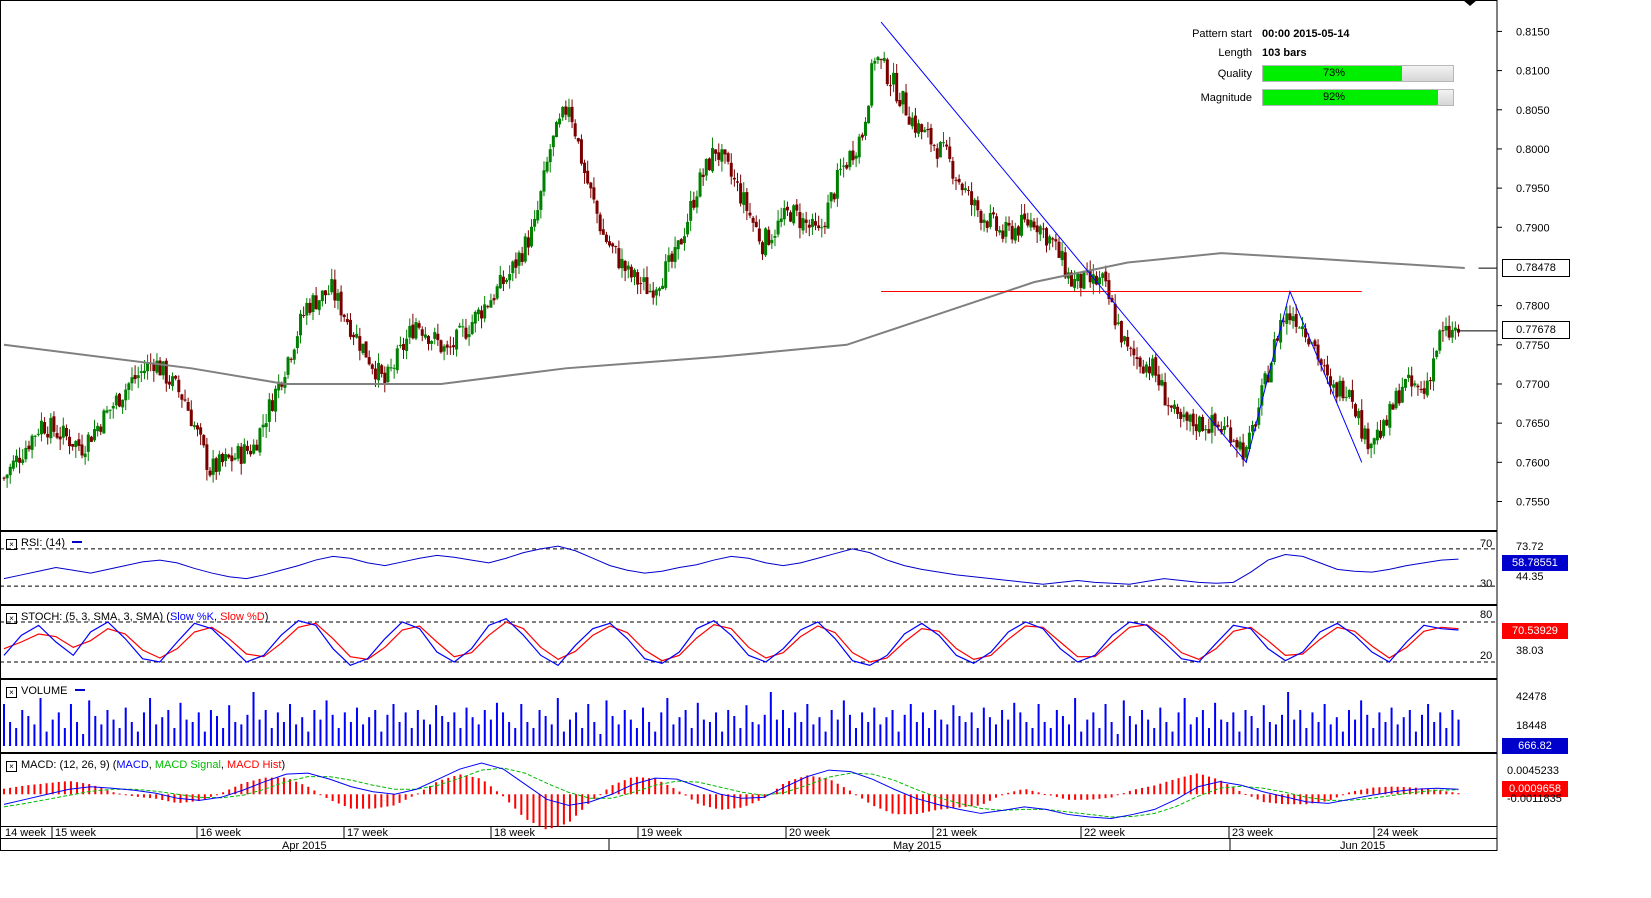 This screenshot has height=898, width=1651. Describe the element at coordinates (11, 692) in the screenshot. I see `volume-close-icon: ×` at that location.